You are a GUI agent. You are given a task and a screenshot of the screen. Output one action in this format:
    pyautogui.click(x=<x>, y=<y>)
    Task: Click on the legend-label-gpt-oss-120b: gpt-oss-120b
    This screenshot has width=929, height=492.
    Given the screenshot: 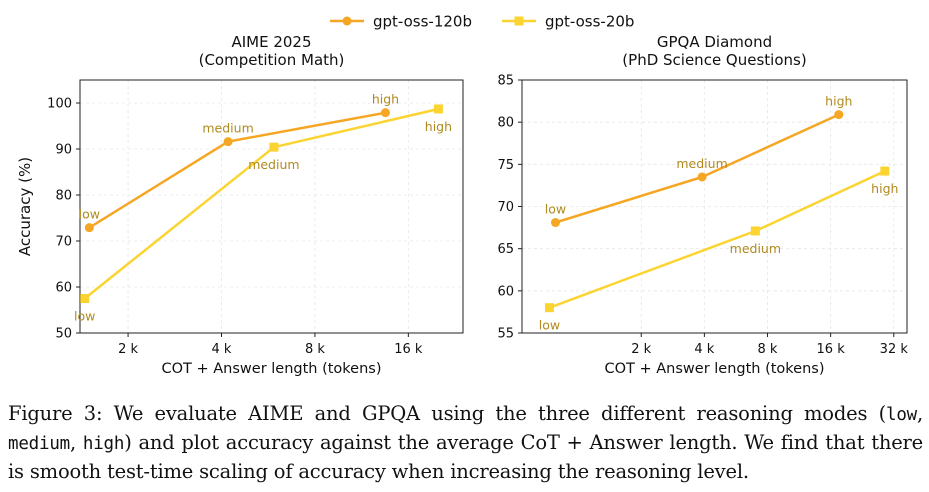 What is the action you would take?
    pyautogui.click(x=422, y=22)
    